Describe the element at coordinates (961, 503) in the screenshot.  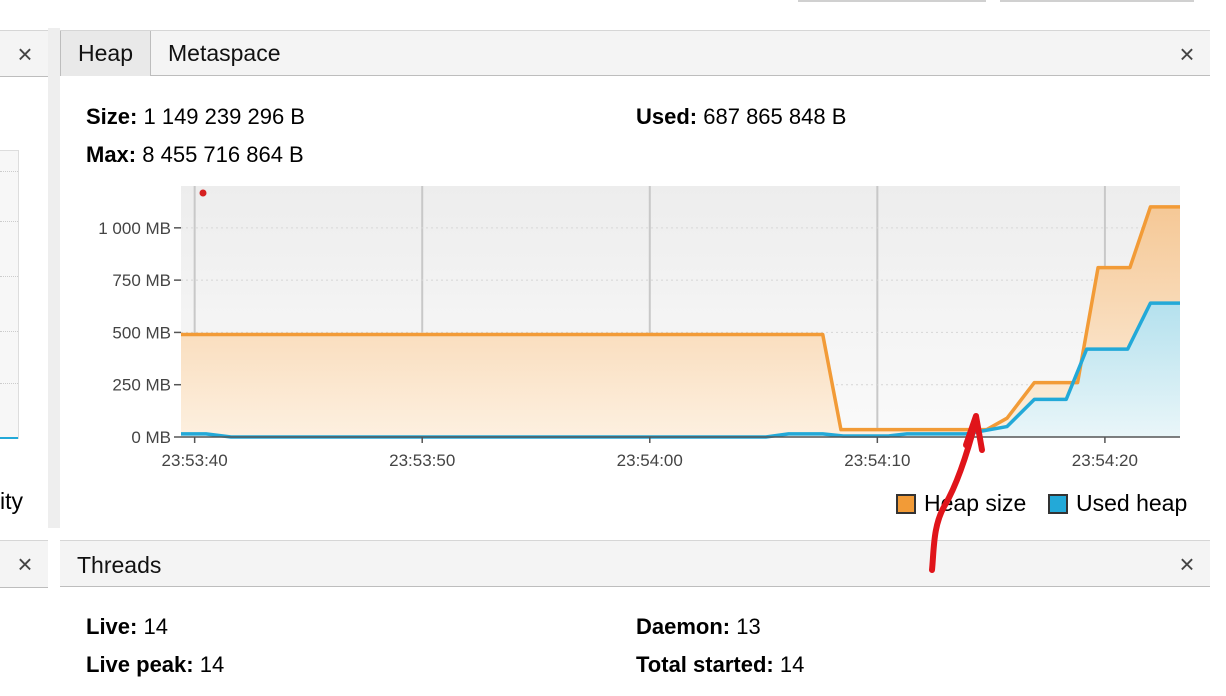
I see `legend-heap-size: Heap size` at that location.